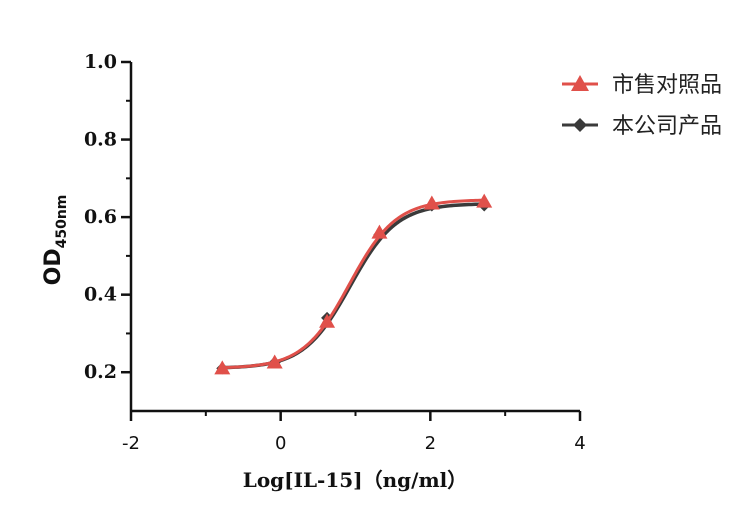 This screenshot has height=509, width=756. I want to click on y-tick-label: 0.4, so click(100, 295).